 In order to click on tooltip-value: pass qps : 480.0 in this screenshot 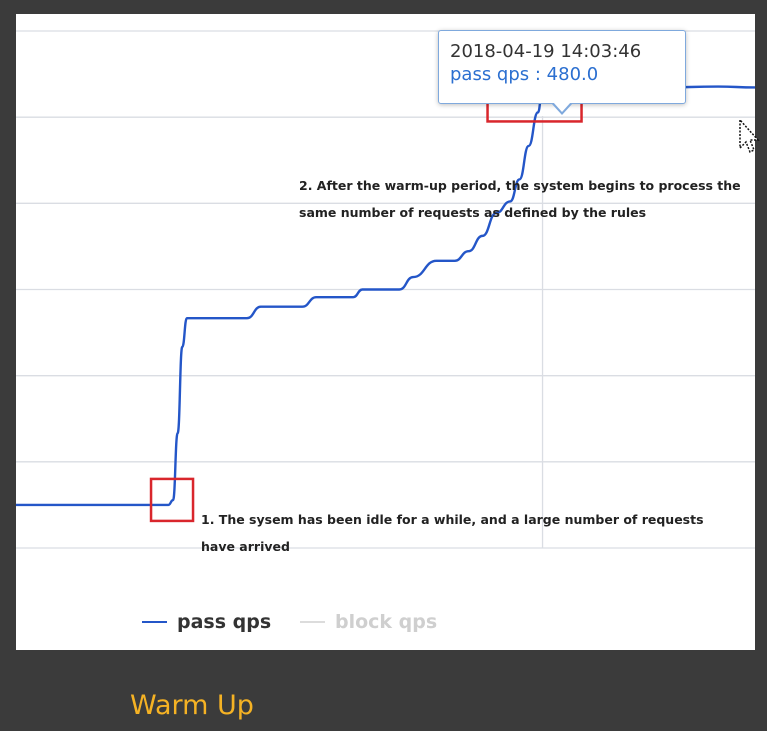, I will do `click(524, 74)`.